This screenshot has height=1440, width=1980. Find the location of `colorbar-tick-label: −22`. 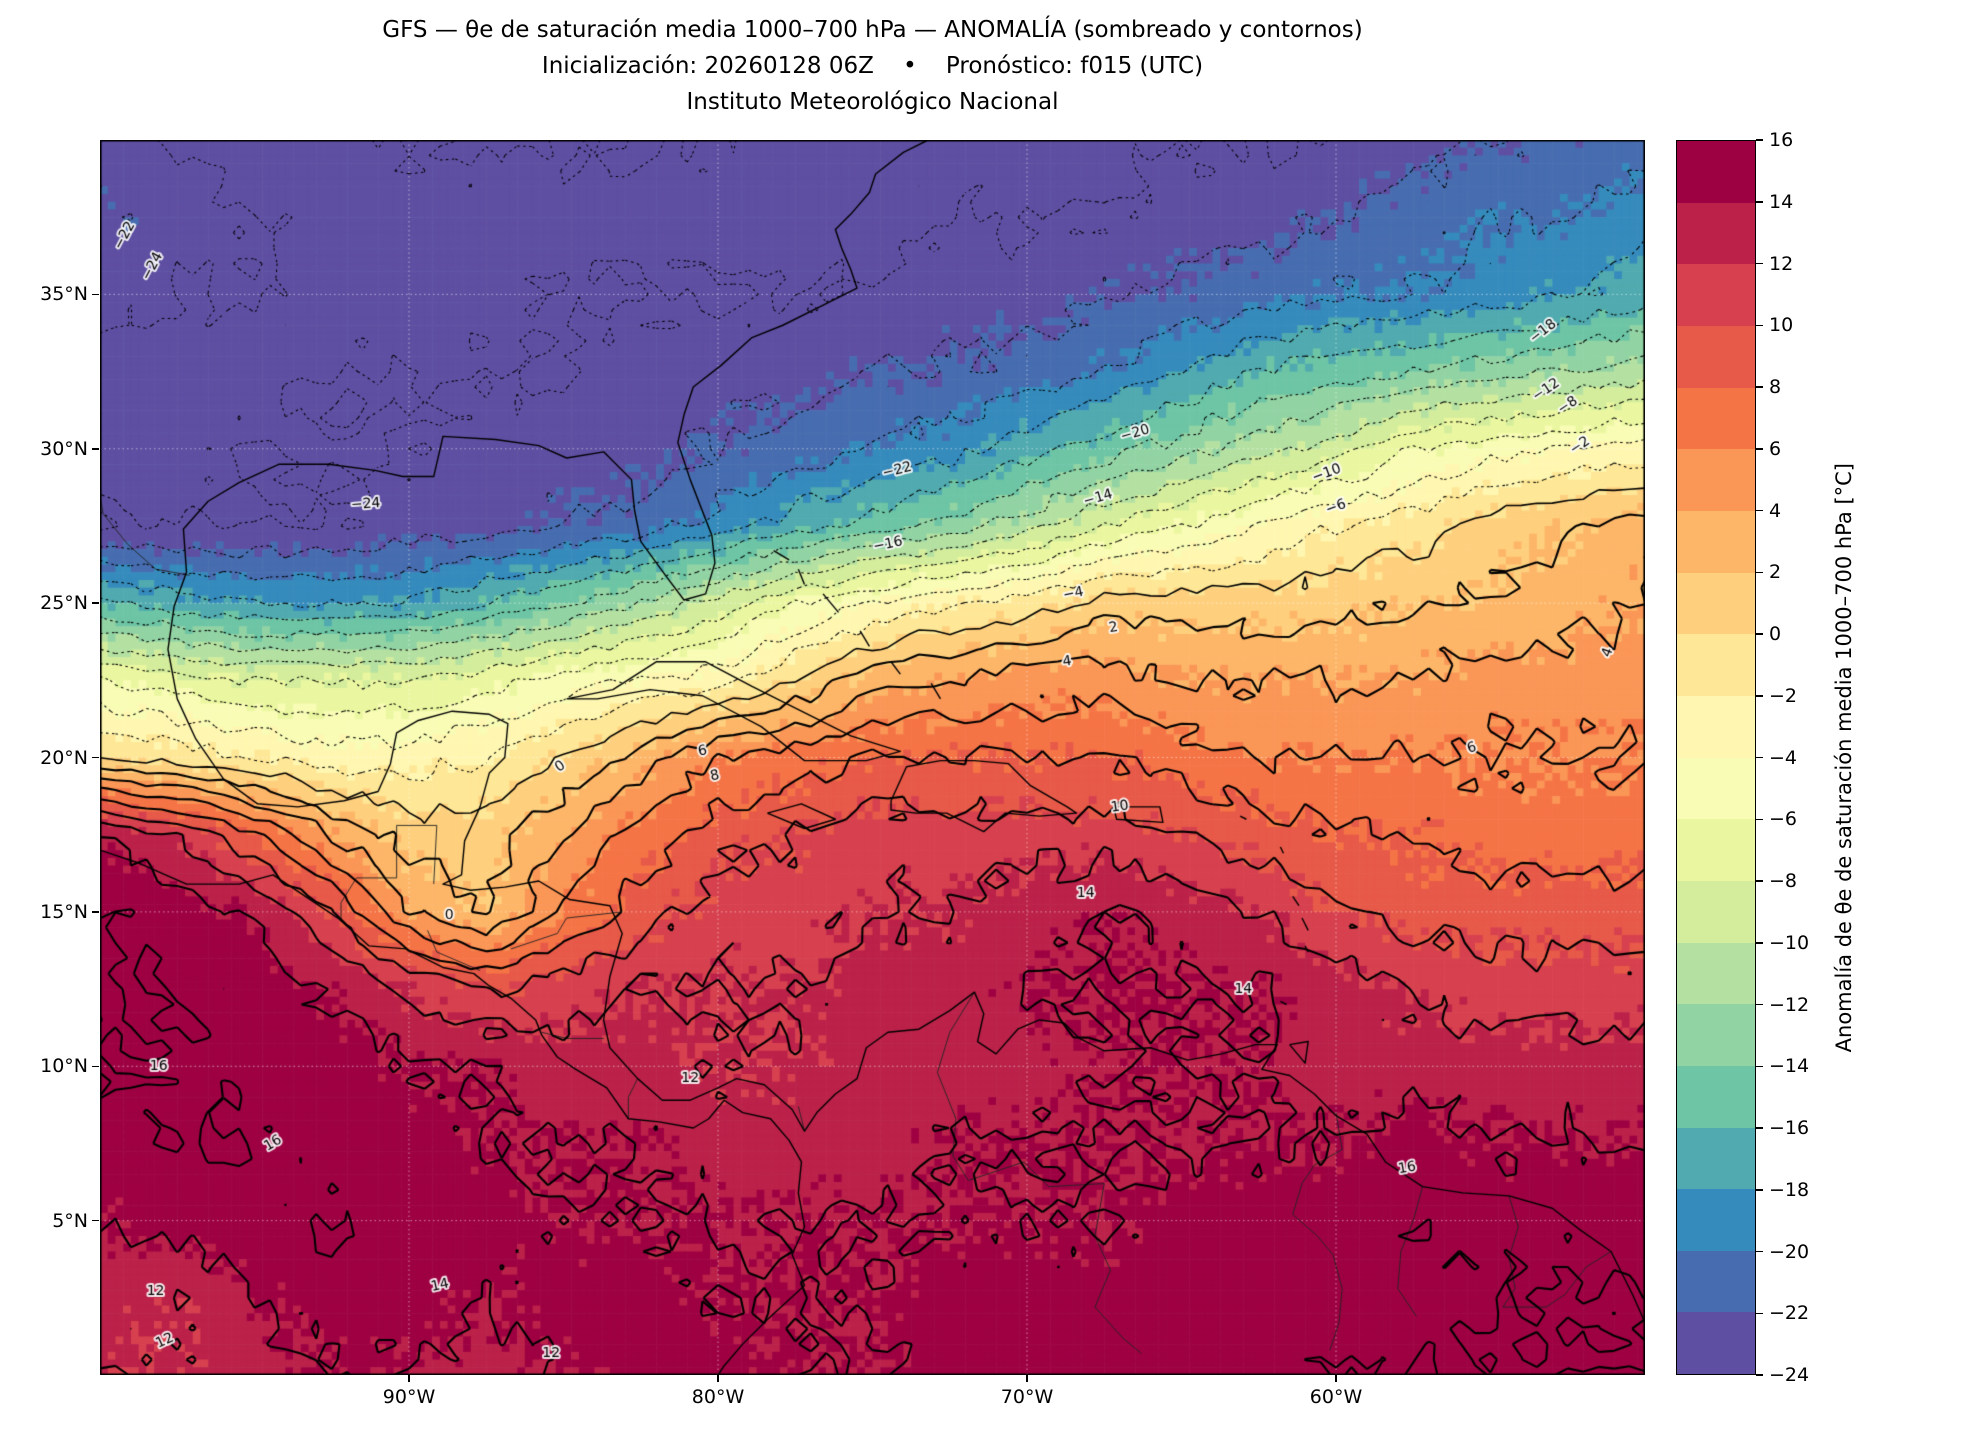

colorbar-tick-label: −22 is located at coordinates (1789, 1313).